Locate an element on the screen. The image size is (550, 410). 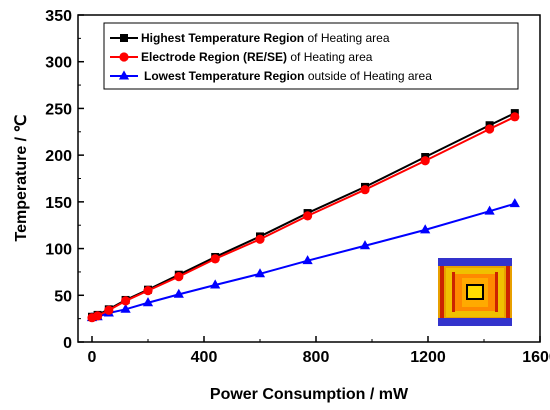
legend-item-1: Electrode Region (RE/SE) of Heating area is located at coordinates (241, 57).